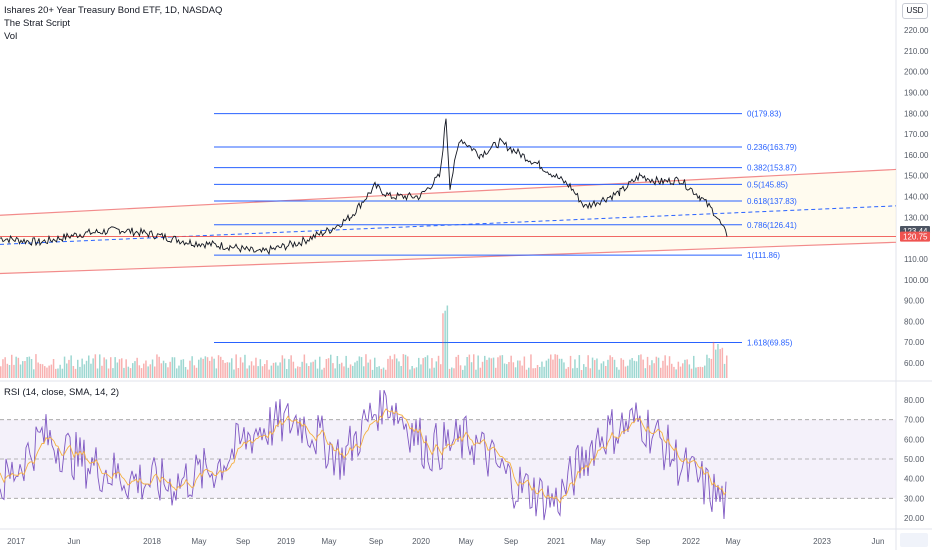 This screenshot has height=555, width=932. What do you see at coordinates (916, 51) in the screenshot?
I see `price-axis-tick: 210.00` at bounding box center [916, 51].